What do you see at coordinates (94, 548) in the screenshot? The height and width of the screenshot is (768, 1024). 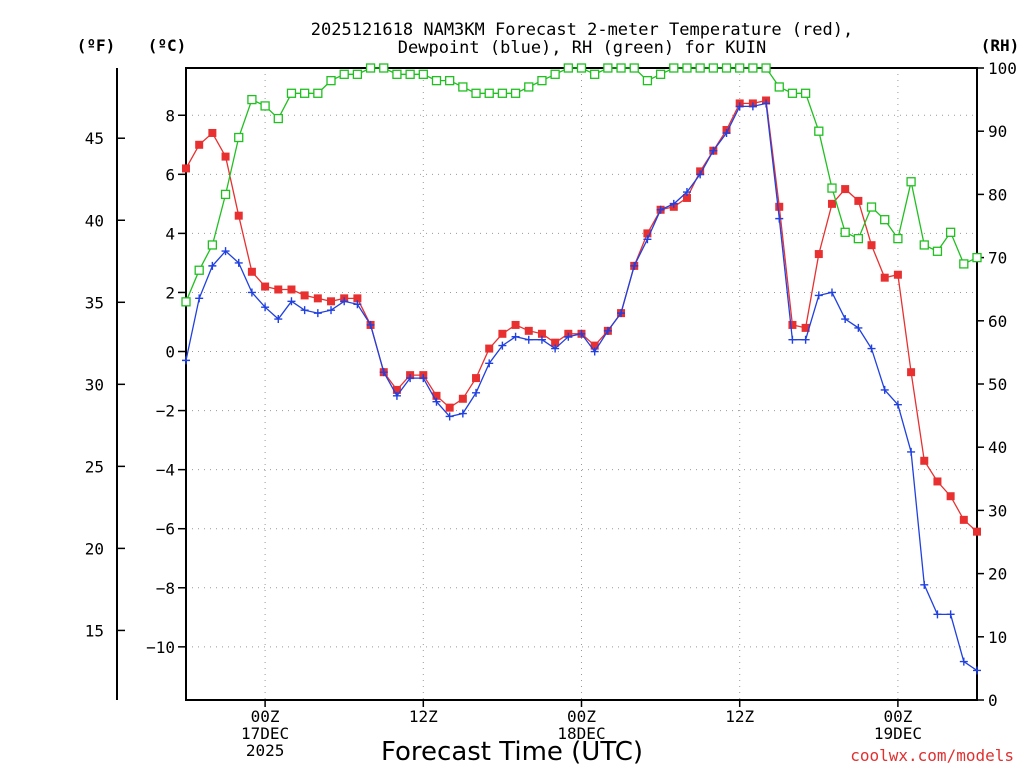 I see `fahrenheit-tick-label: 20` at bounding box center [94, 548].